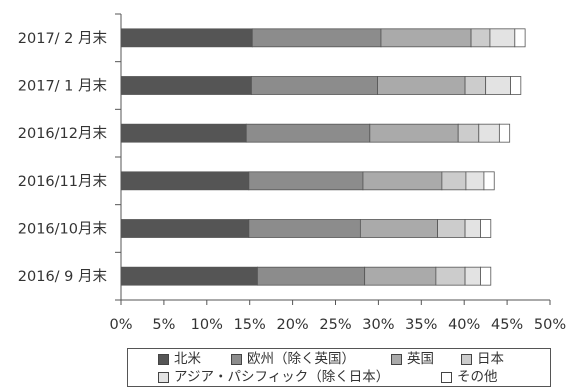 The height and width of the screenshot is (391, 569). I want to click on legend-item-japan: 日本, so click(482, 359).